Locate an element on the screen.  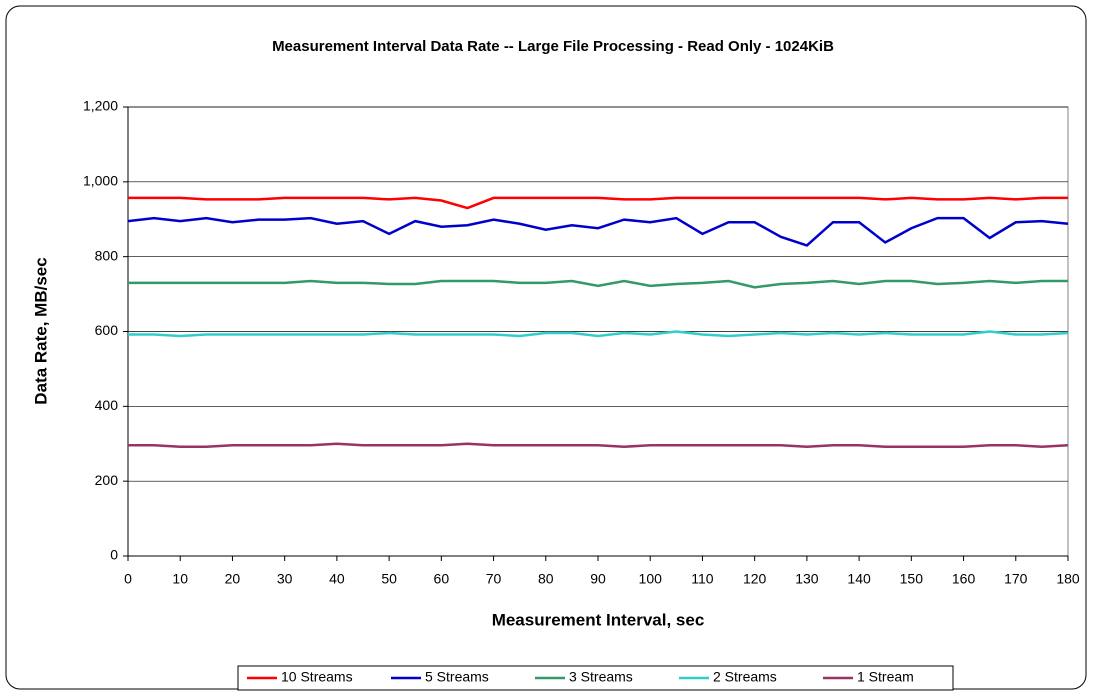
x-tick-label: 90 is located at coordinates (598, 579).